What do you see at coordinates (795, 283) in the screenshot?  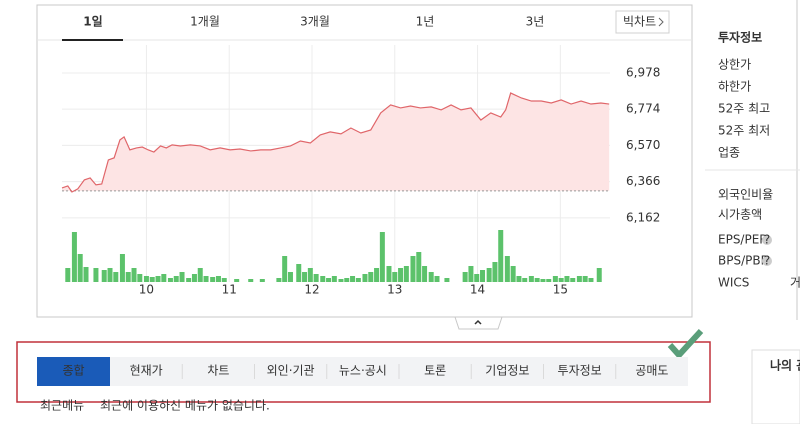 I see `info-cutoff: 거` at bounding box center [795, 283].